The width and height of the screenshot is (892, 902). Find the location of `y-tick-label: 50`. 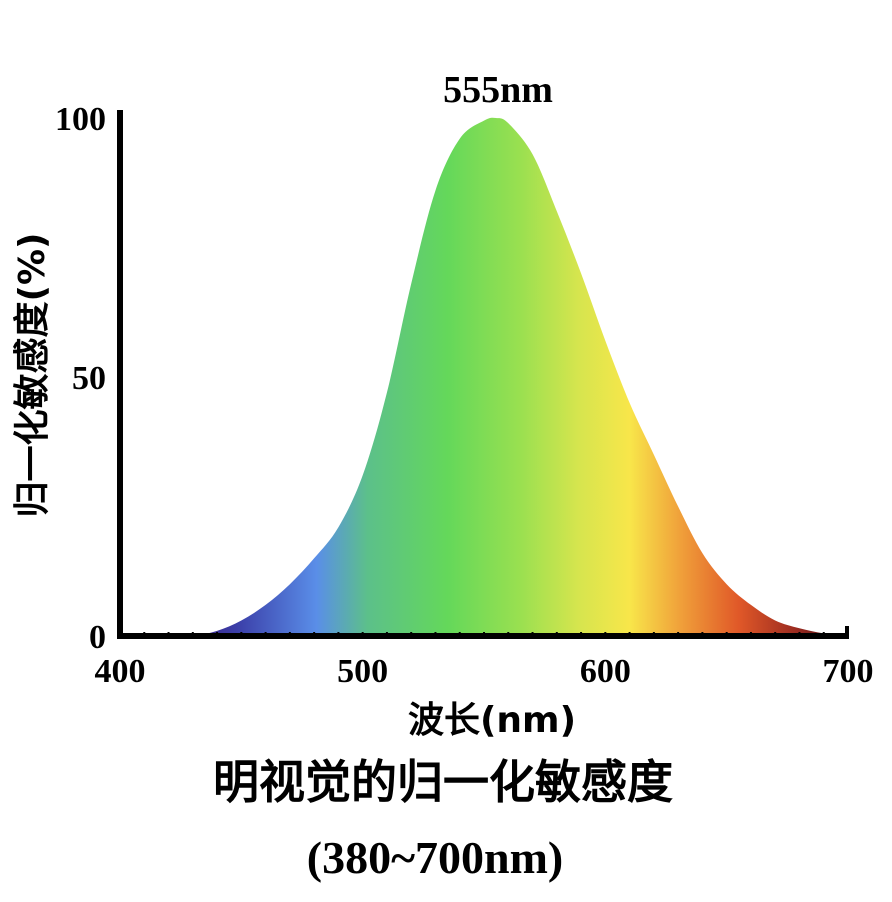

y-tick-label: 50 is located at coordinates (89, 378).